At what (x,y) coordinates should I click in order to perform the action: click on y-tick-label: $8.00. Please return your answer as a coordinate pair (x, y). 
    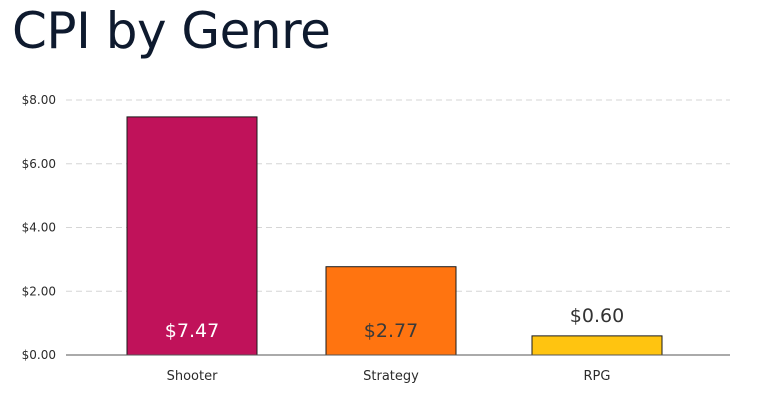
    Looking at the image, I should click on (39, 100).